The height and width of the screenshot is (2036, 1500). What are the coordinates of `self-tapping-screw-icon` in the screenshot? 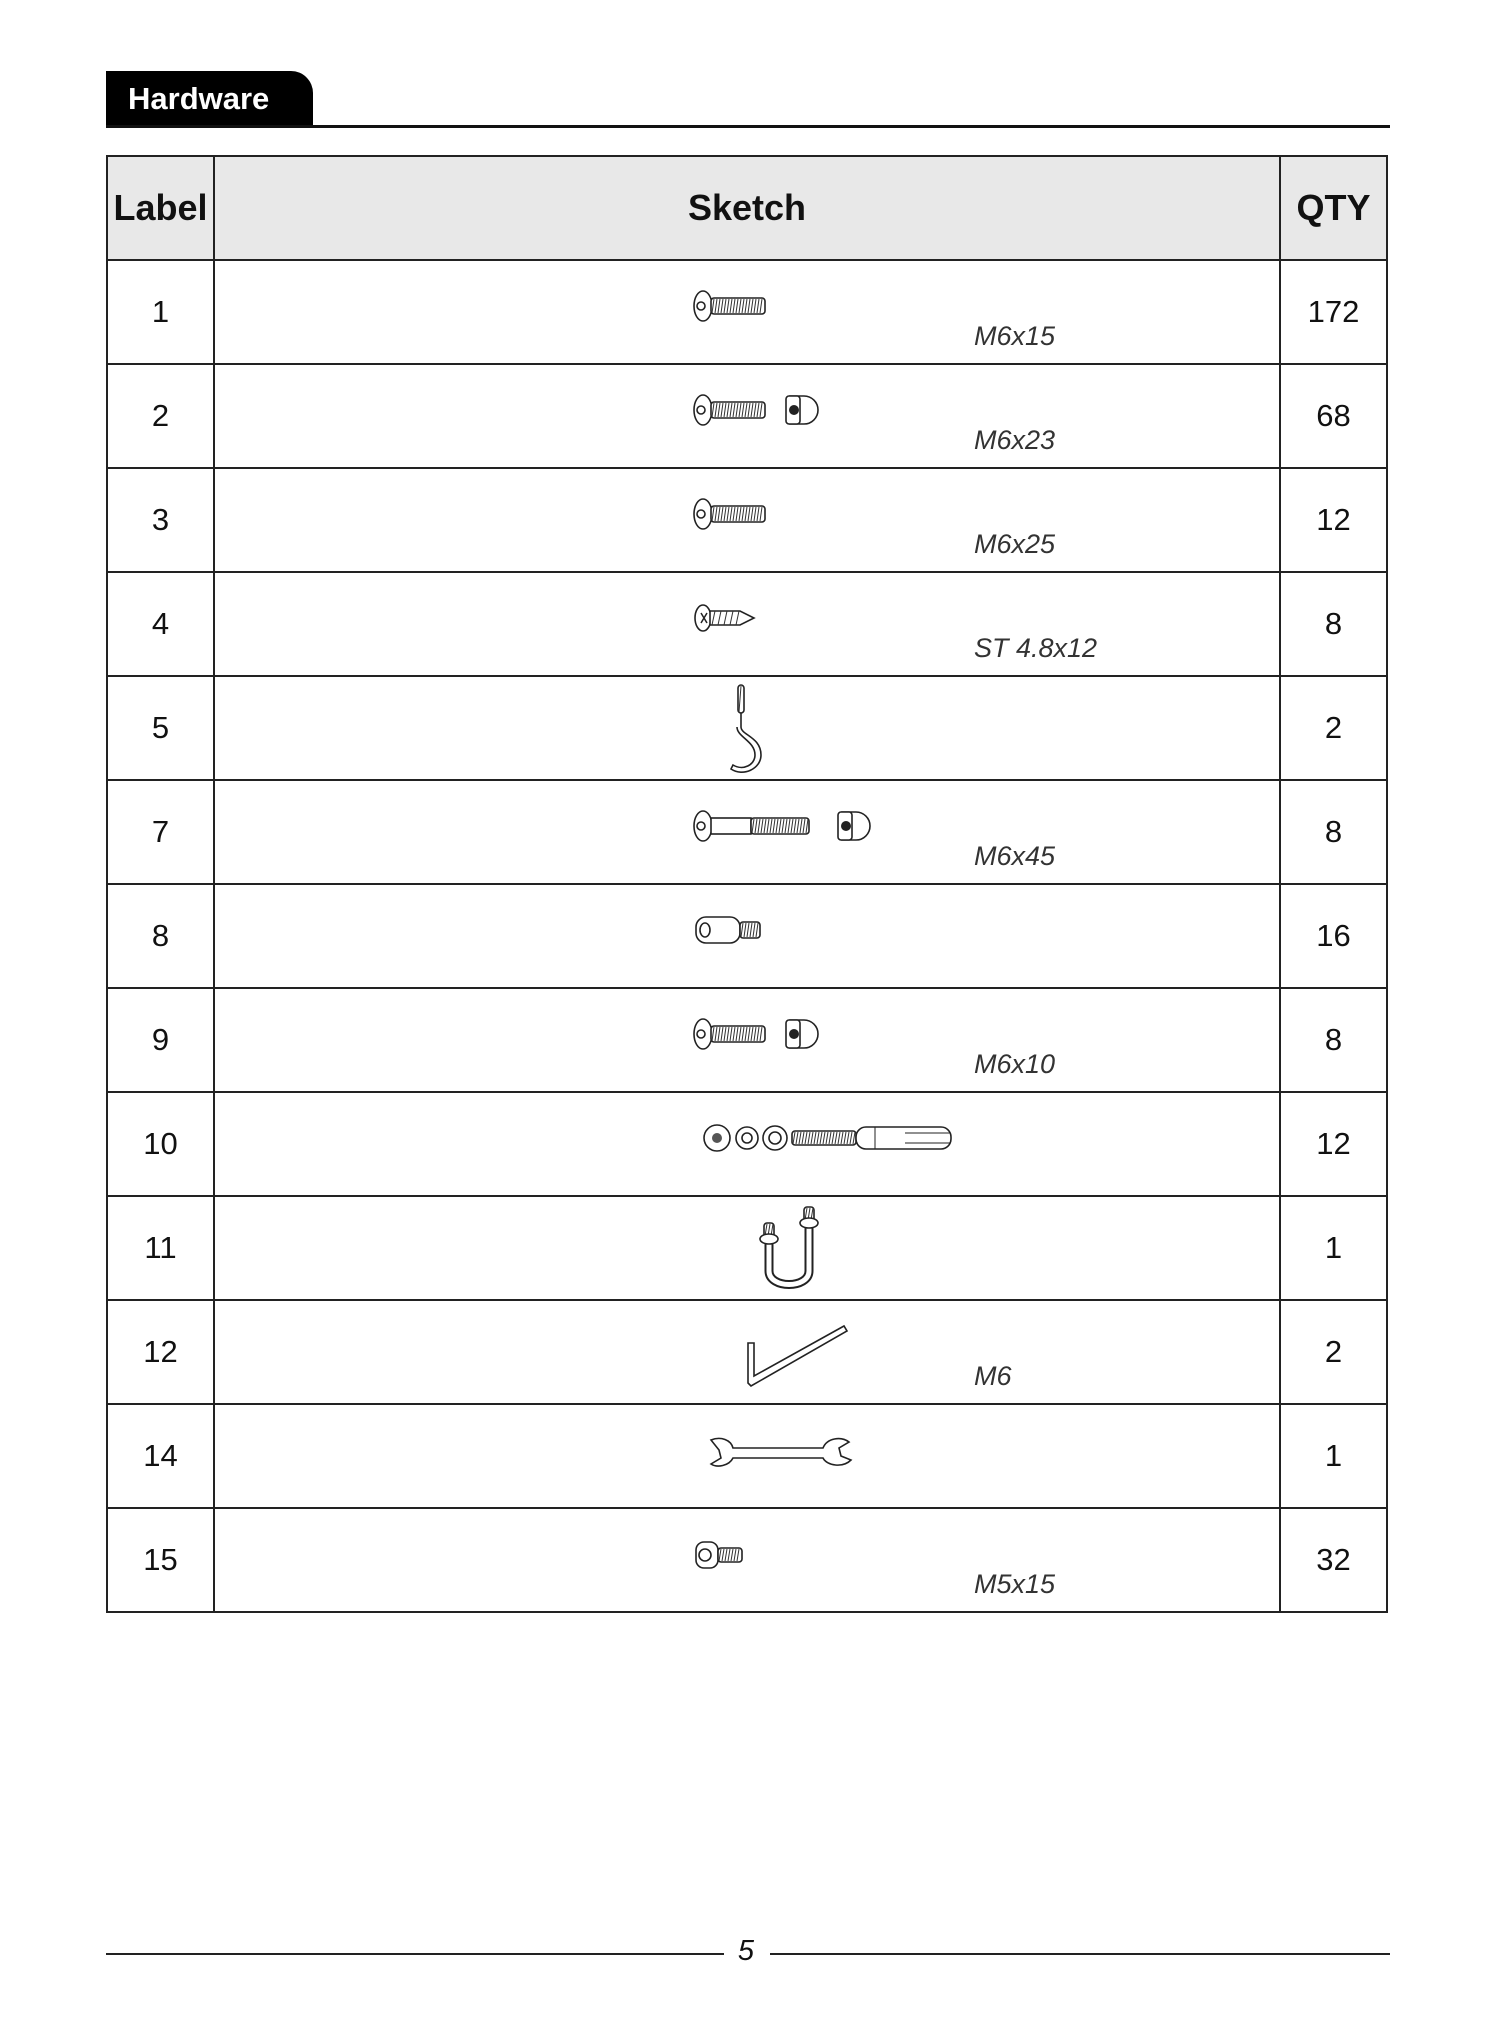 It's located at (725, 618).